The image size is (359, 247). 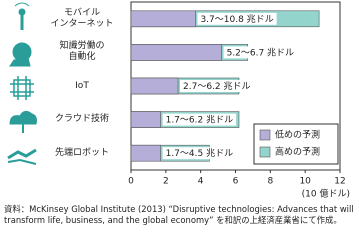 I want to click on range-label: 2.7～6.2 兆ドル, so click(x=217, y=86).